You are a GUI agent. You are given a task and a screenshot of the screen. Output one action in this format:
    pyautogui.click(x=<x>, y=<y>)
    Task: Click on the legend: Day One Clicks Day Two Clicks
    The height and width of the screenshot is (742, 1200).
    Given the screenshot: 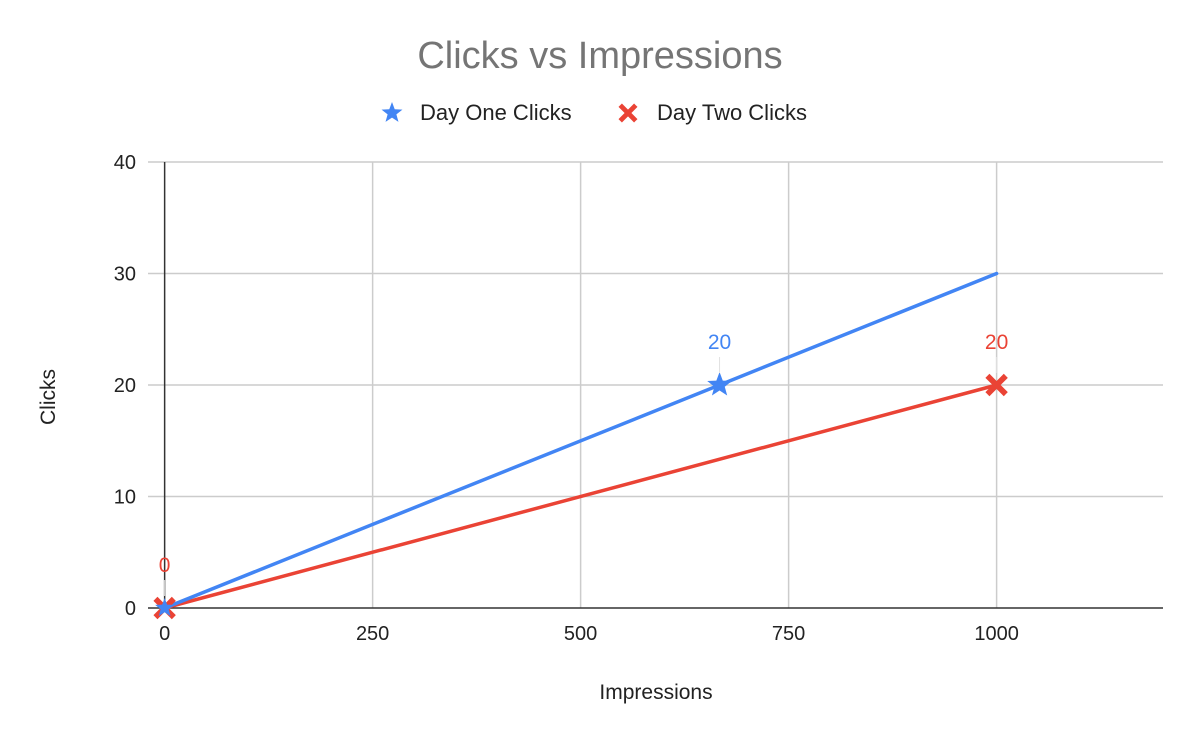 What is the action you would take?
    pyautogui.click(x=594, y=112)
    